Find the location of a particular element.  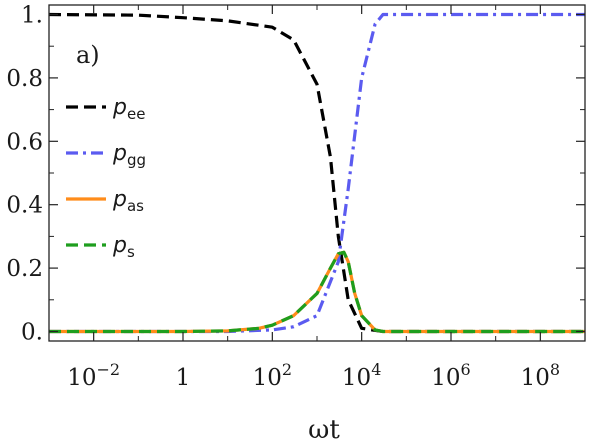

x-tick-label: 1 is located at coordinates (183, 378).